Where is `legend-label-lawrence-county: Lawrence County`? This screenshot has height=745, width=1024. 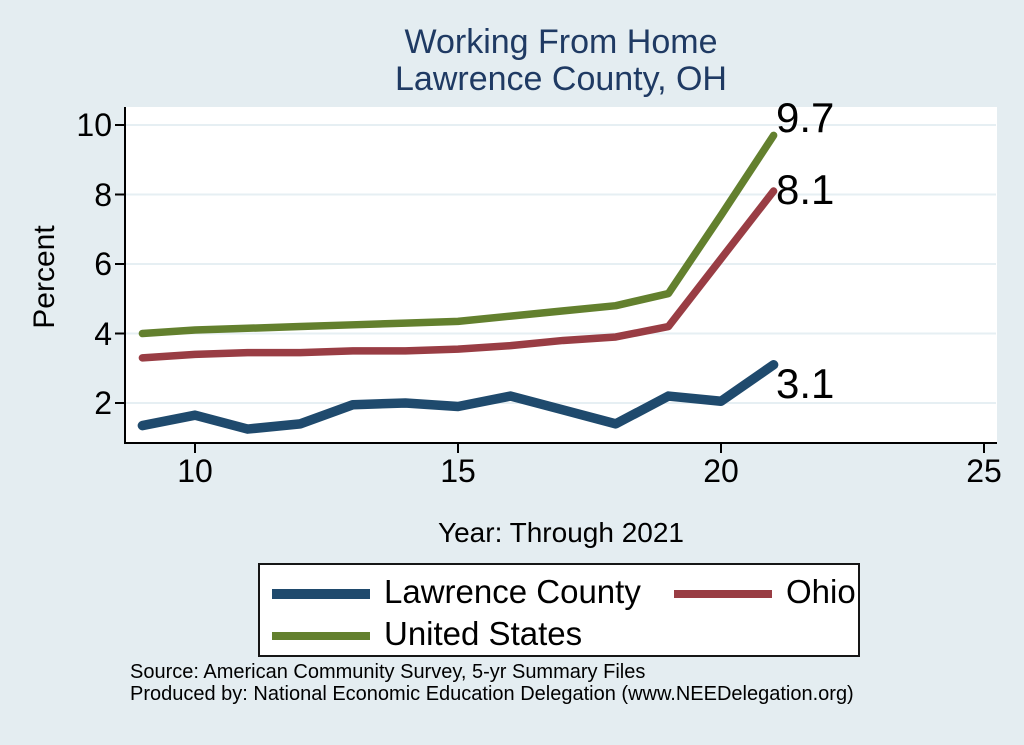
legend-label-lawrence-county: Lawrence County is located at coordinates (512, 591).